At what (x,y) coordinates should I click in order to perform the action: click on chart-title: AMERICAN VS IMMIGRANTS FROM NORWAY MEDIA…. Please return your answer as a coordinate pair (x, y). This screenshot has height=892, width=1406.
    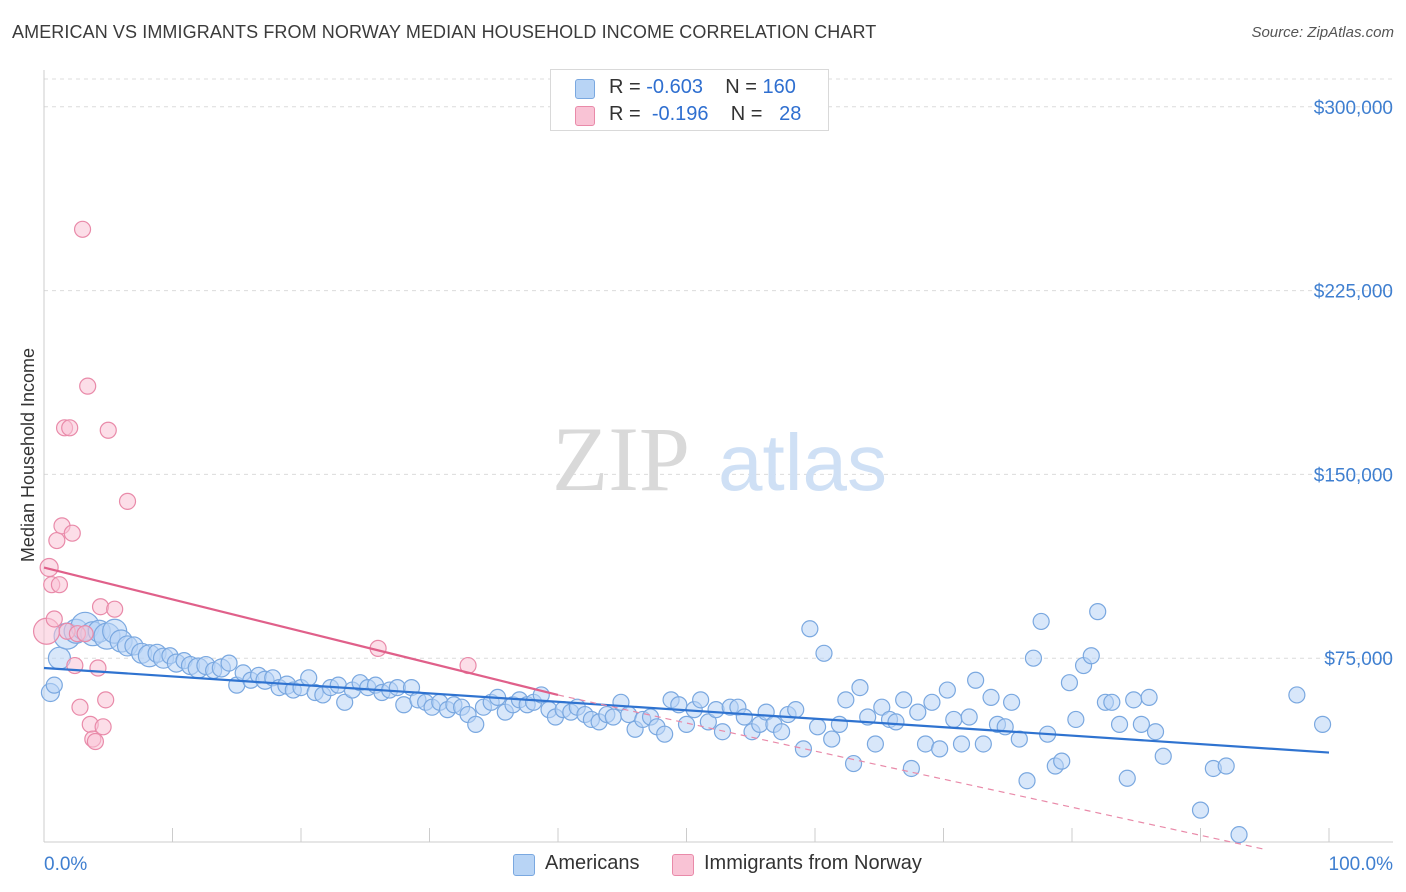
    Looking at the image, I should click on (444, 32).